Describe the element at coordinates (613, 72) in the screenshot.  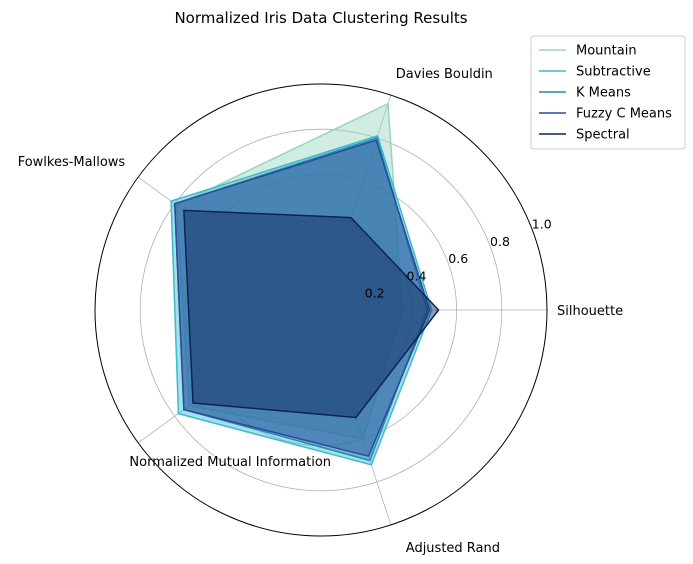
I see `legend-label: Subtractive` at that location.